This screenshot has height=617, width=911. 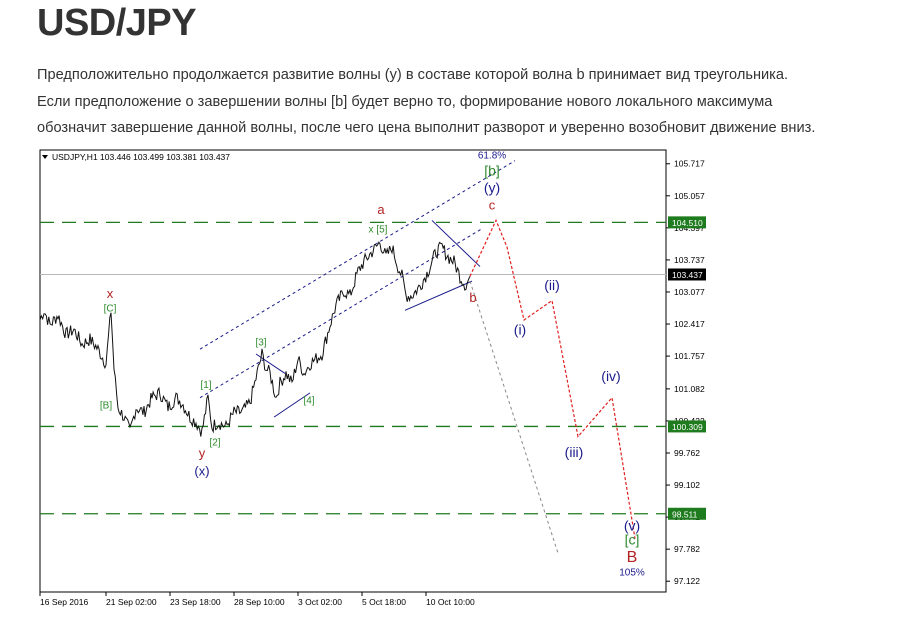 I want to click on page-title: USD/JPY, so click(x=117, y=23).